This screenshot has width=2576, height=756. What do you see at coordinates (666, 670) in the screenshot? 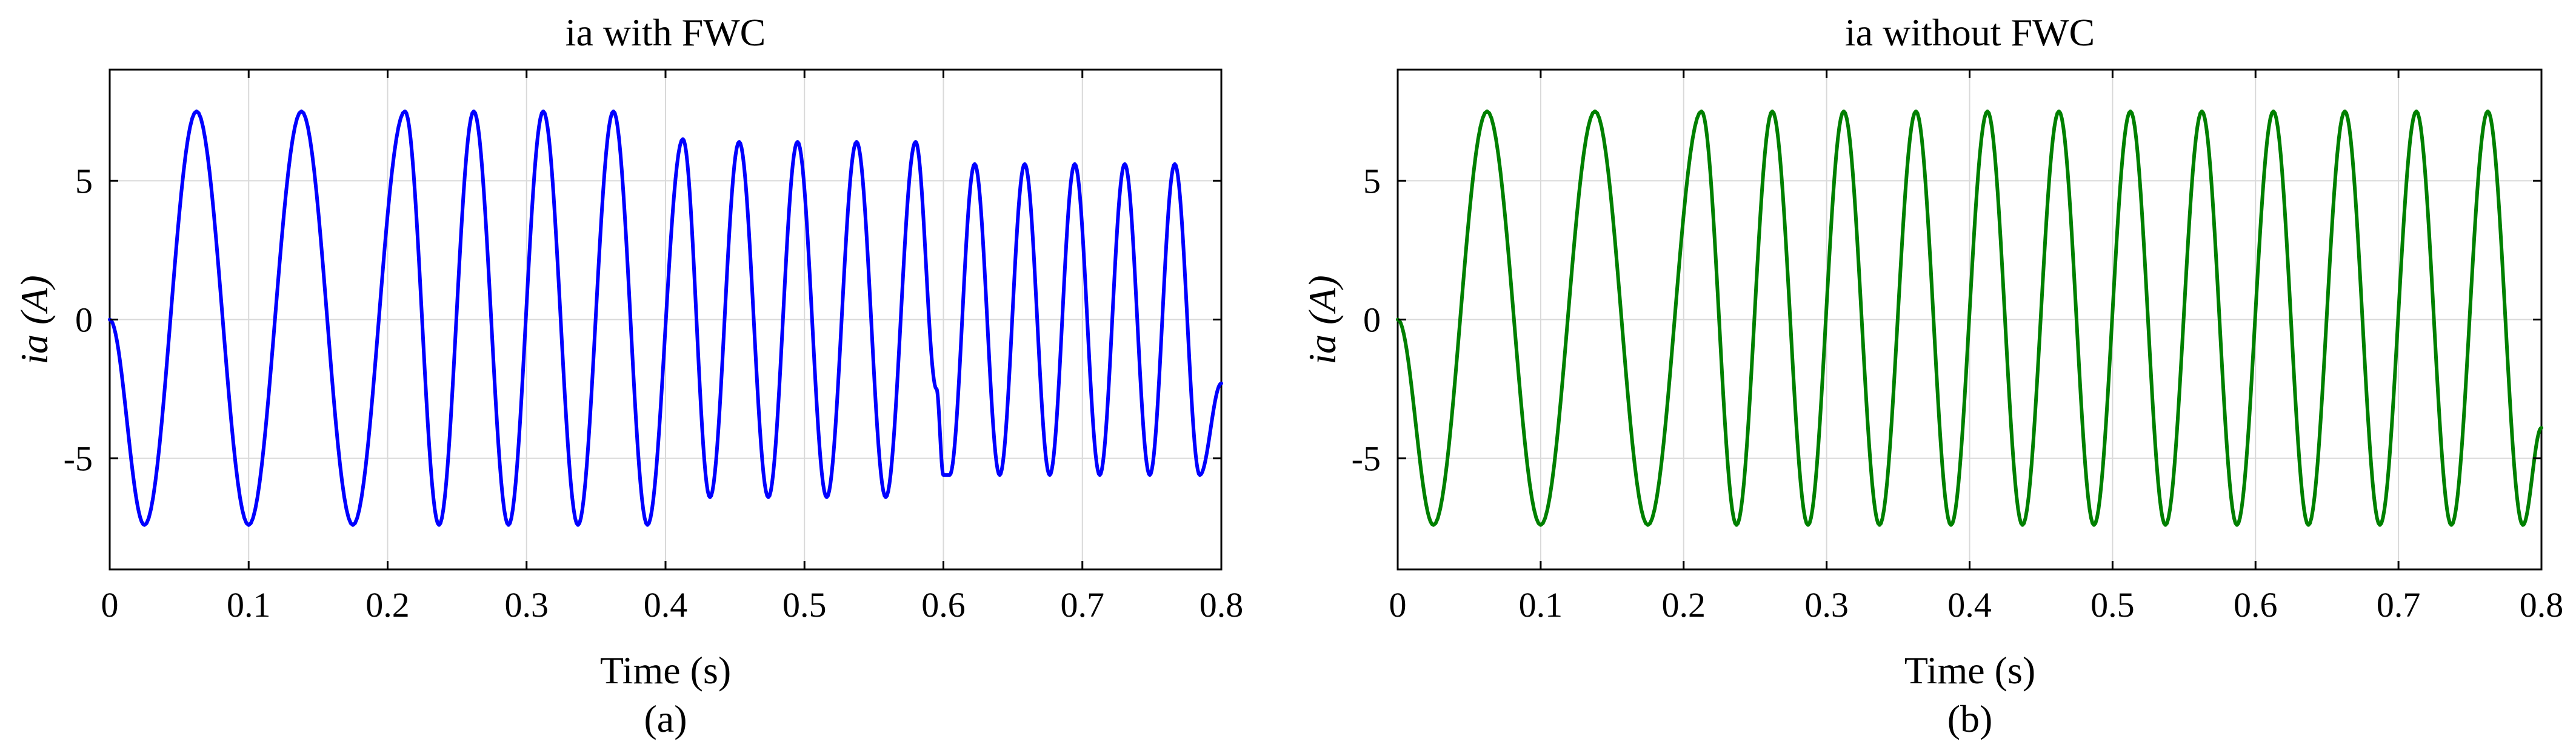
I see `x-axis-title-a: Time (s)` at bounding box center [666, 670].